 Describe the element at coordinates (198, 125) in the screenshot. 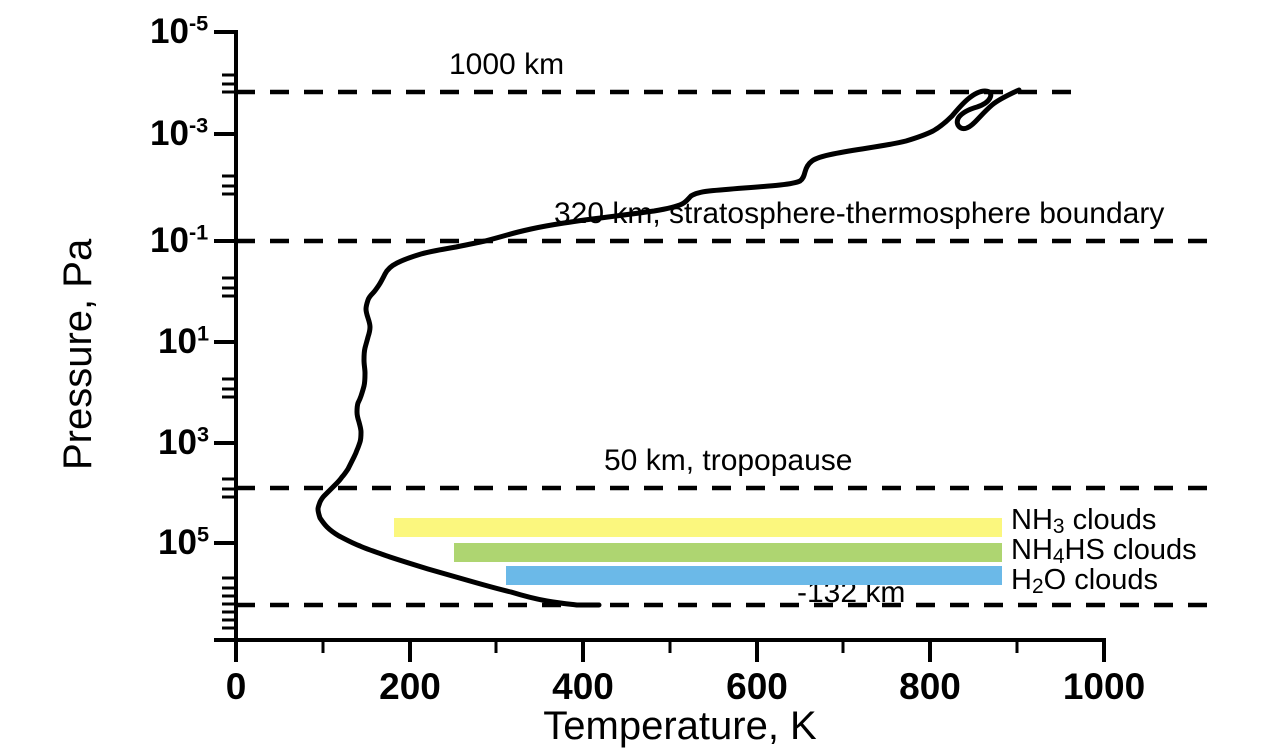

I see `y-tick-exponent-2: -3` at that location.